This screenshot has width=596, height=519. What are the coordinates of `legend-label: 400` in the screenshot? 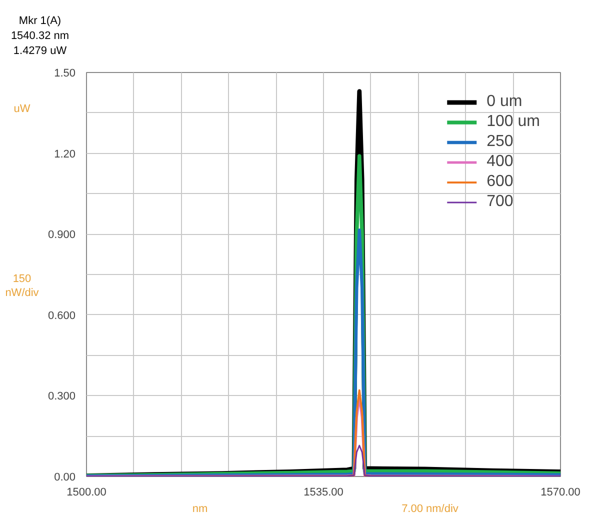 It's located at (500, 162).